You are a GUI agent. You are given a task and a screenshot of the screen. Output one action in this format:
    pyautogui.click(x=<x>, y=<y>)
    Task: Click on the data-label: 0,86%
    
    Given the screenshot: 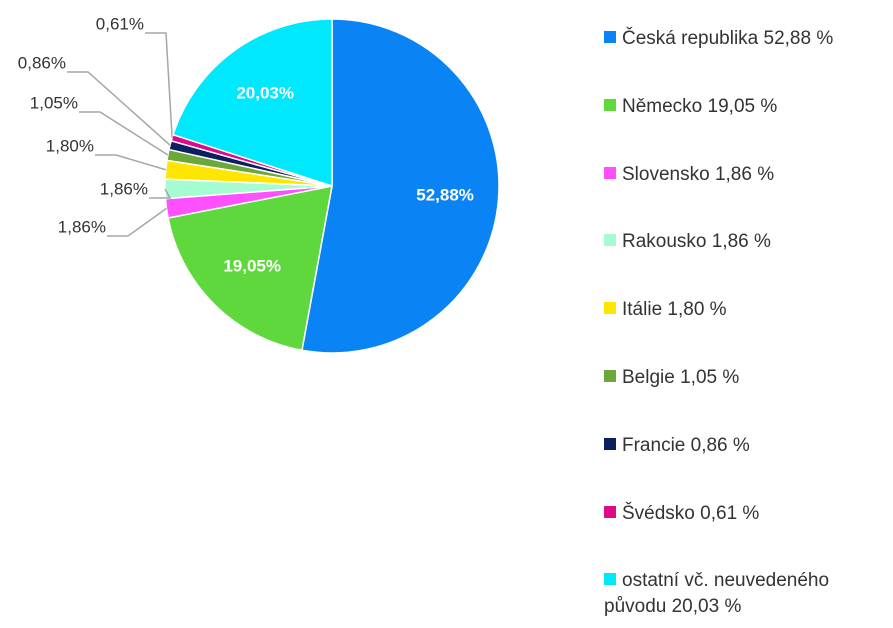 What is the action you would take?
    pyautogui.click(x=42, y=62)
    